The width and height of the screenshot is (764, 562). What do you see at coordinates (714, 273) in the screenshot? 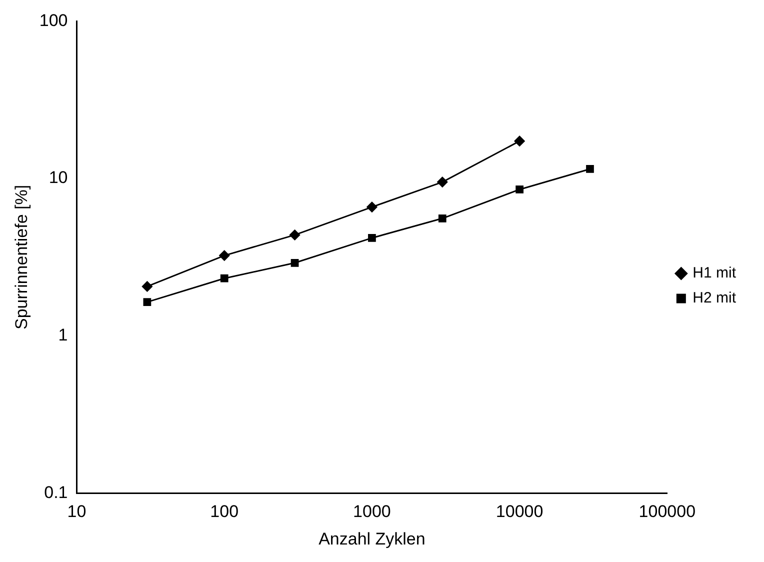
I see `legend-label: H1 mit` at bounding box center [714, 273].